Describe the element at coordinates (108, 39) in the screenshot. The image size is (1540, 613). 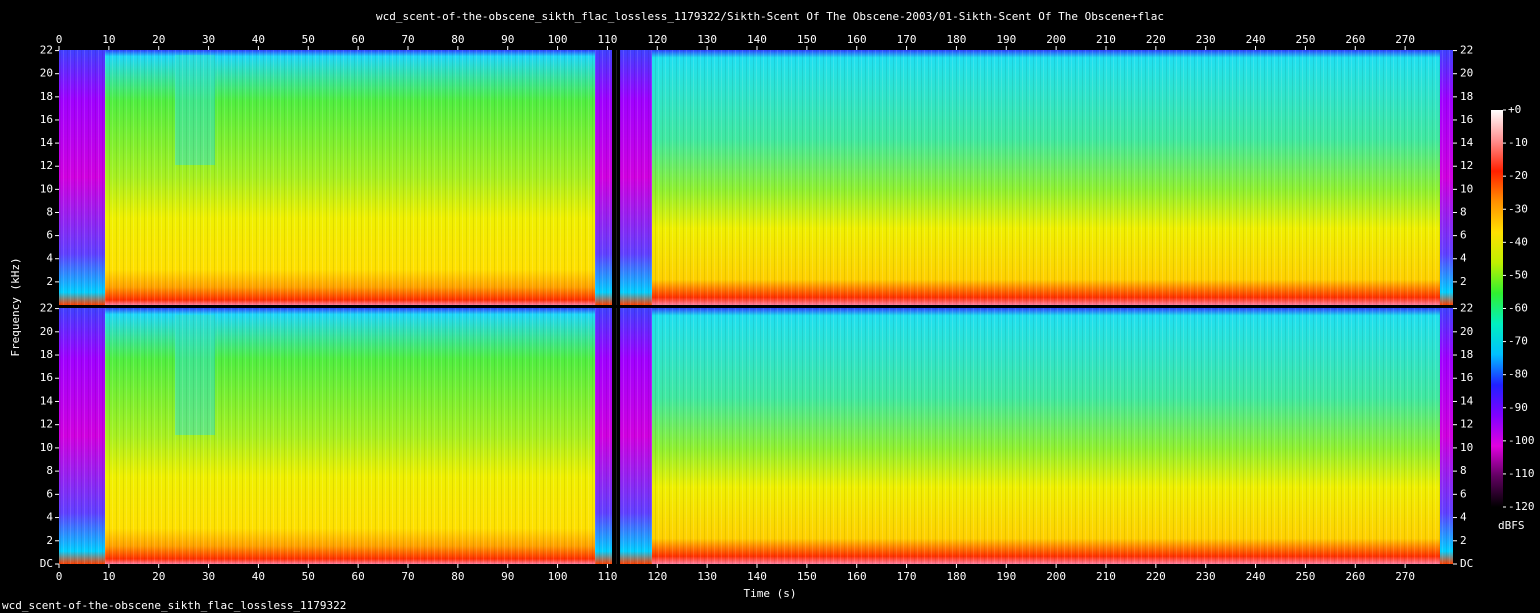
I see `x-tick-label: 10` at that location.